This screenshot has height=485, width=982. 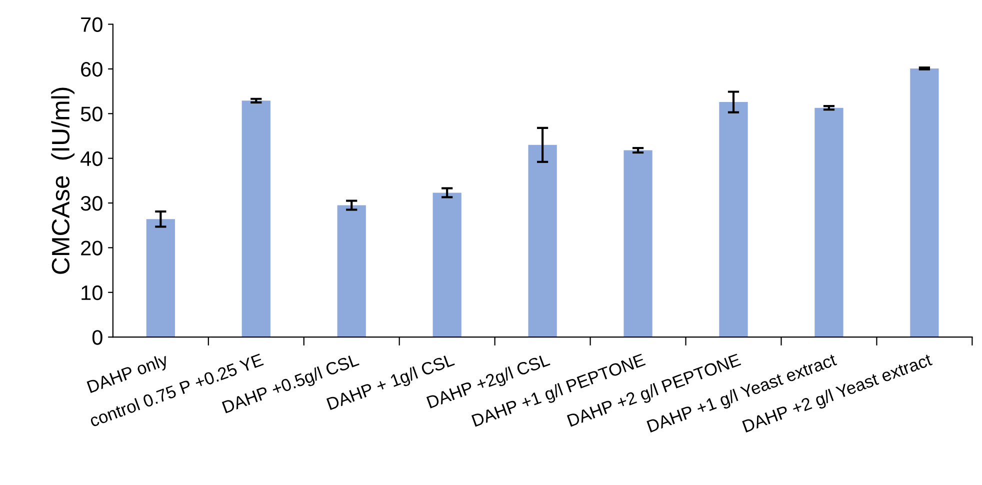 I want to click on y-tick-label: 60, so click(x=91, y=69).